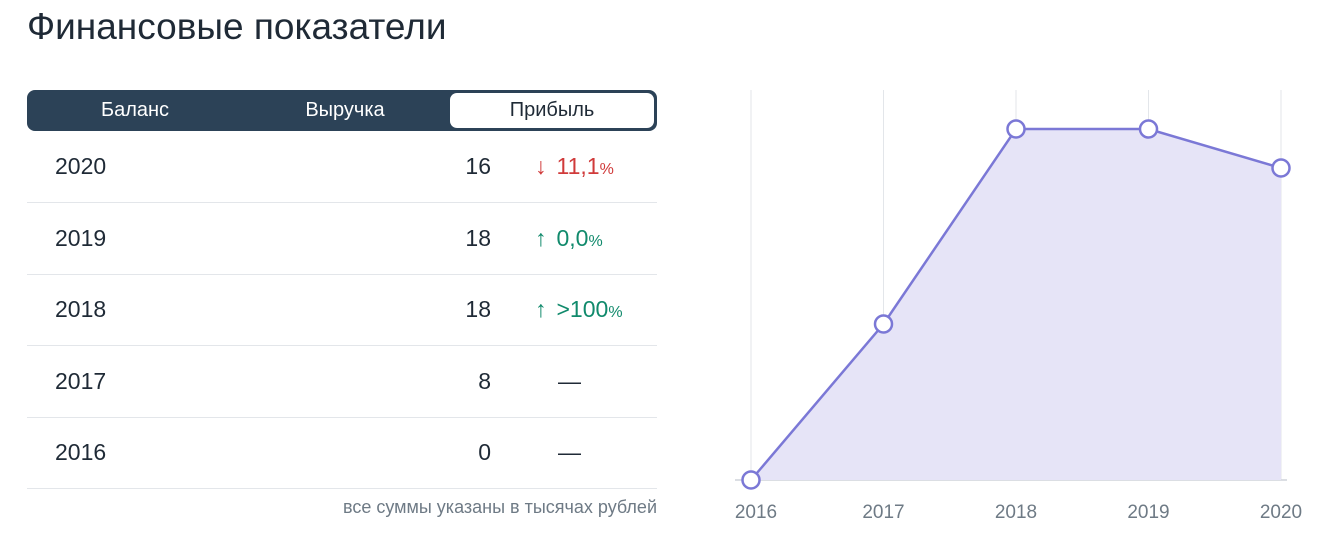 This screenshot has height=550, width=1323. Describe the element at coordinates (81, 309) in the screenshot. I see `year: 2018` at that location.